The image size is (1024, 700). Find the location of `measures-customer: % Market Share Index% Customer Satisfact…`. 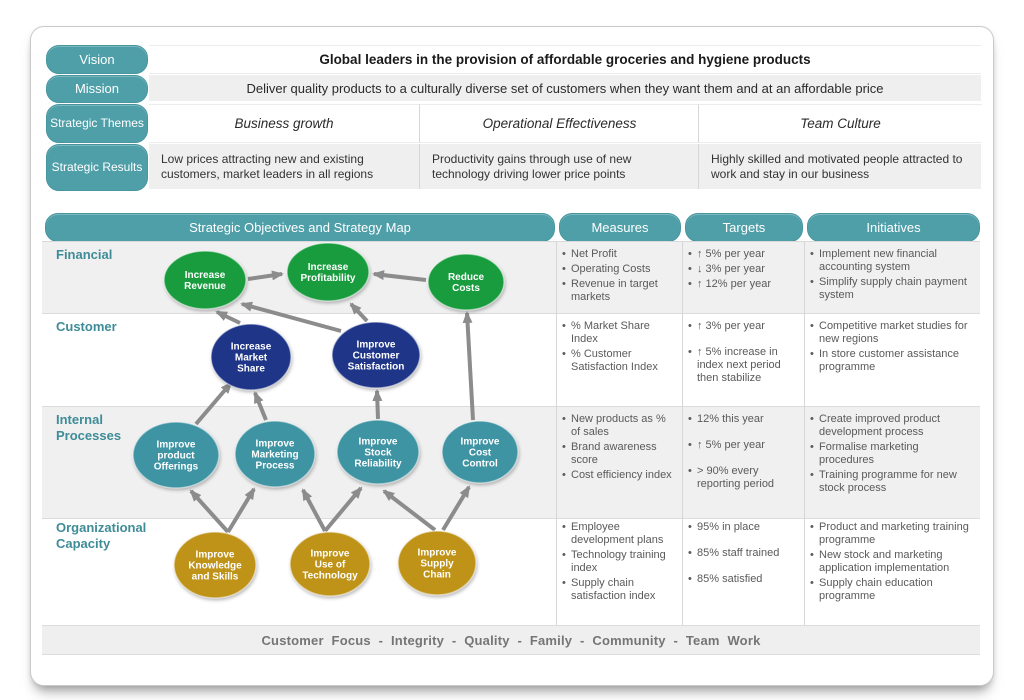

measures-customer: % Market Share Index% Customer Satisfact… is located at coordinates (619, 348).